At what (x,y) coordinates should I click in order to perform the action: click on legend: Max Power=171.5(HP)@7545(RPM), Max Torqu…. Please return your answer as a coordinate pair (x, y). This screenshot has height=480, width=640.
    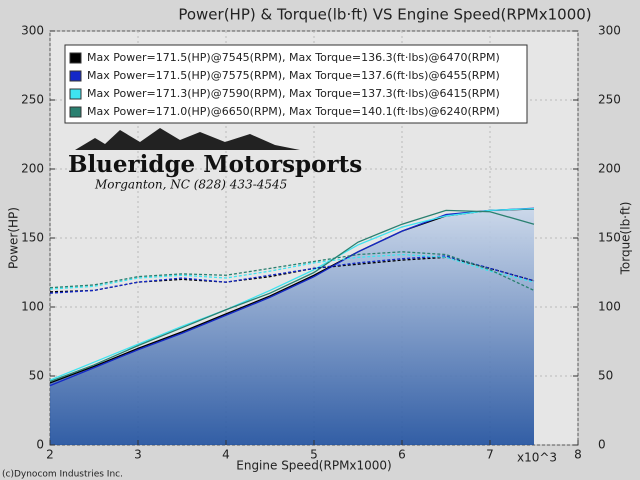
    Looking at the image, I should click on (296, 84).